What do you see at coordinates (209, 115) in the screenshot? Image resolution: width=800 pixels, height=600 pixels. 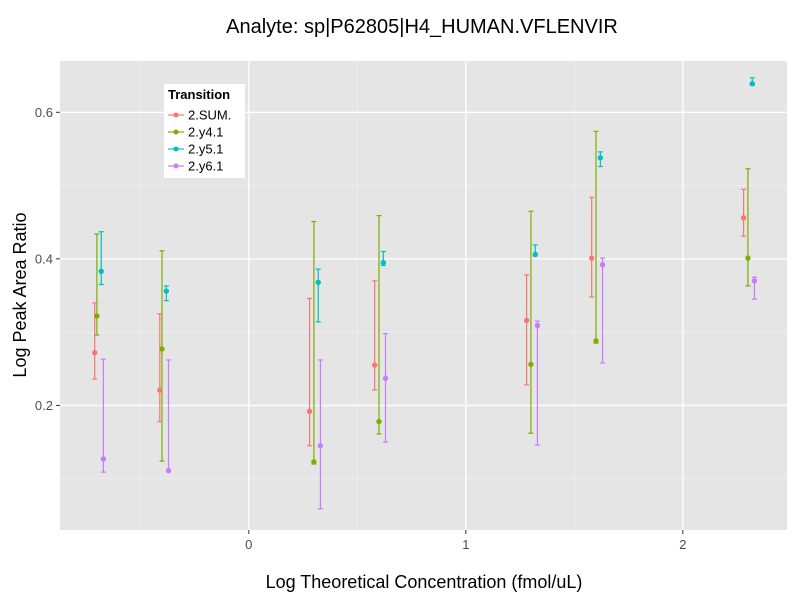 I see `legend-label: 2.SUM.` at bounding box center [209, 115].